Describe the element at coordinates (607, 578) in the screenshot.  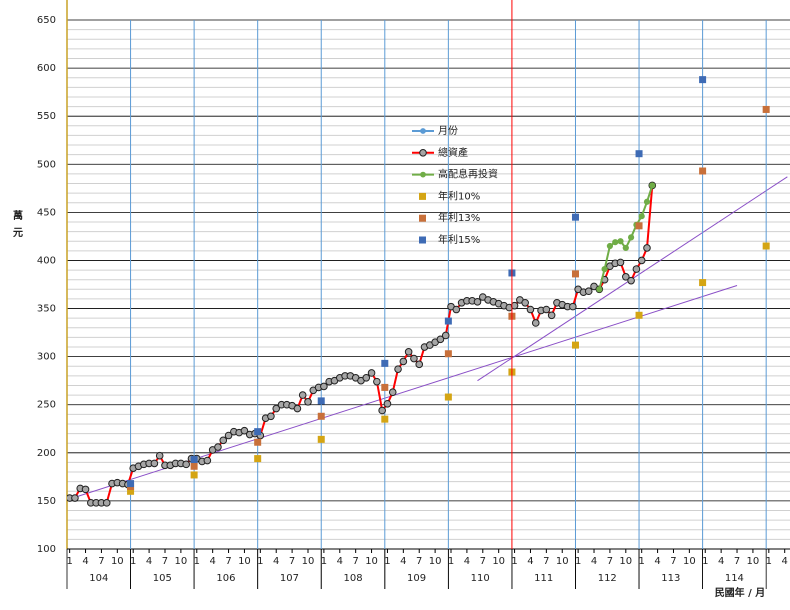
I see `year-label: 112` at that location.